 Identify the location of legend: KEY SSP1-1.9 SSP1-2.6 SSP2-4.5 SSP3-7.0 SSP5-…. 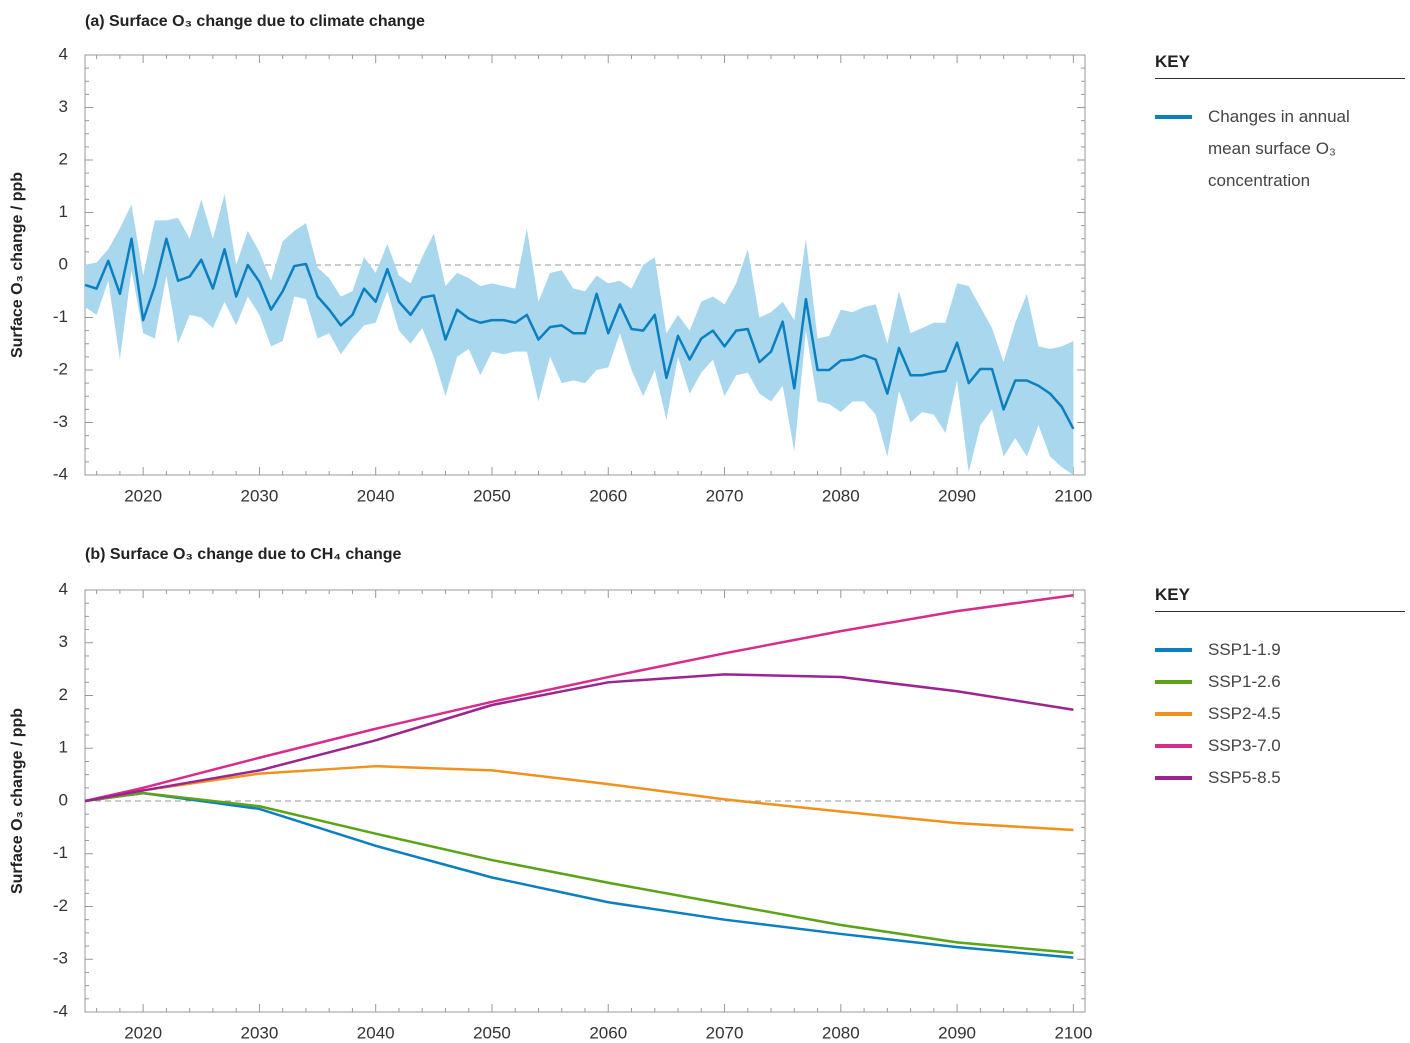
(1280, 689).